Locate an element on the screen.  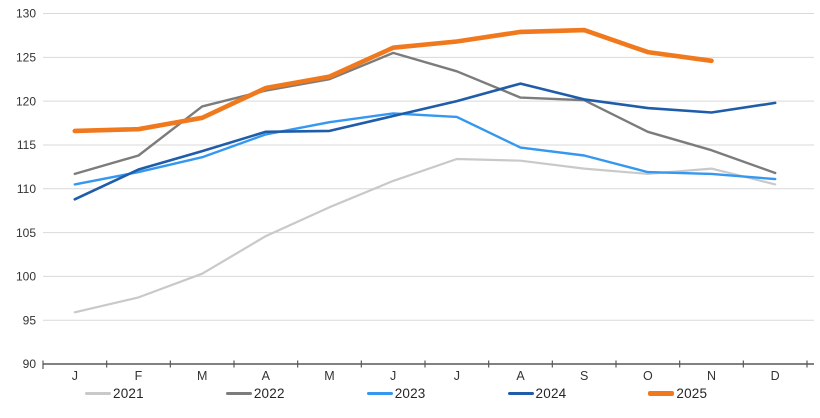
legend-item-2024: 2024 is located at coordinates (537, 393).